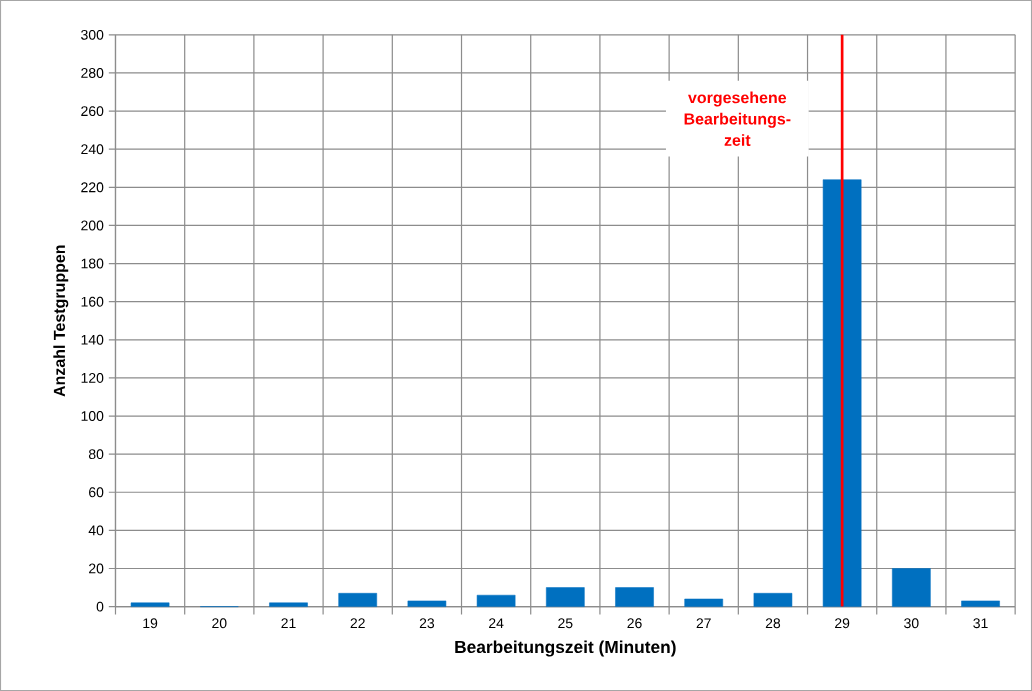 The width and height of the screenshot is (1032, 691). I want to click on x-tick-label: 21, so click(288, 623).